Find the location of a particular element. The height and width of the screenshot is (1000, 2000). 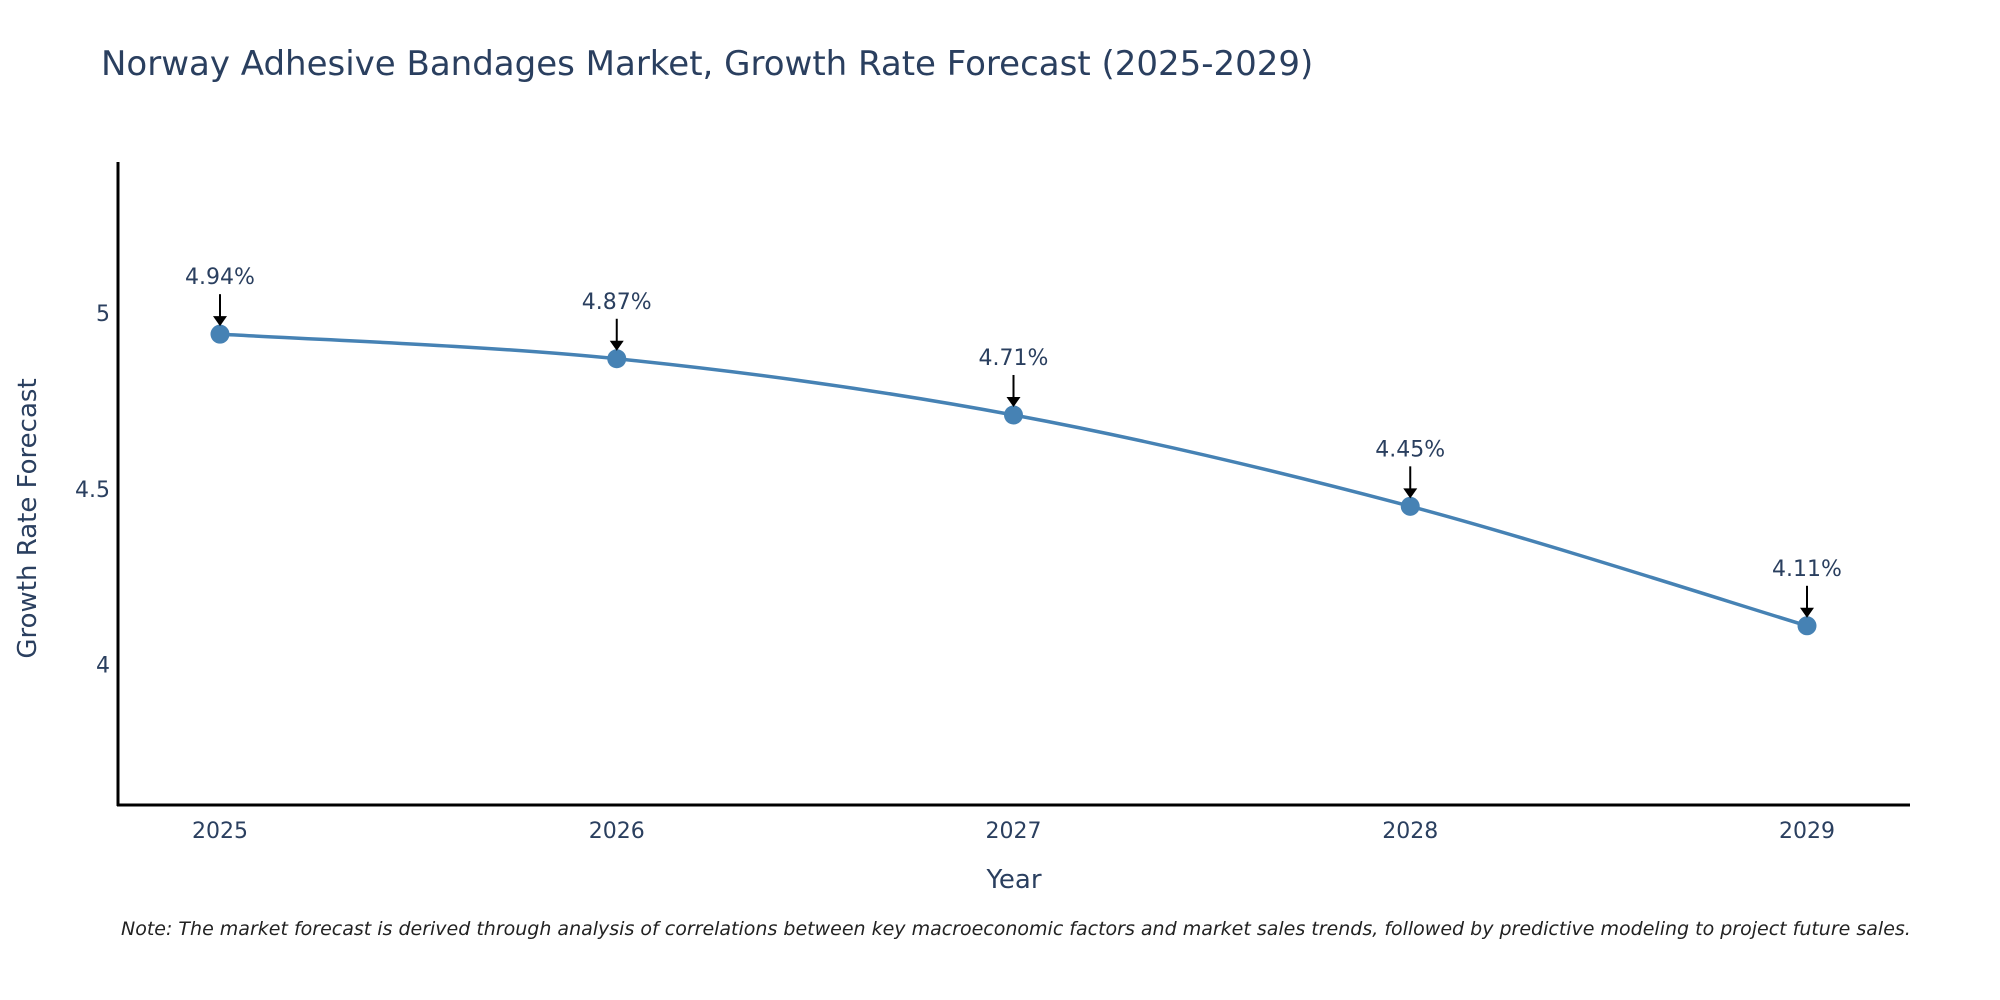

data-label: 4.94% is located at coordinates (220, 277).